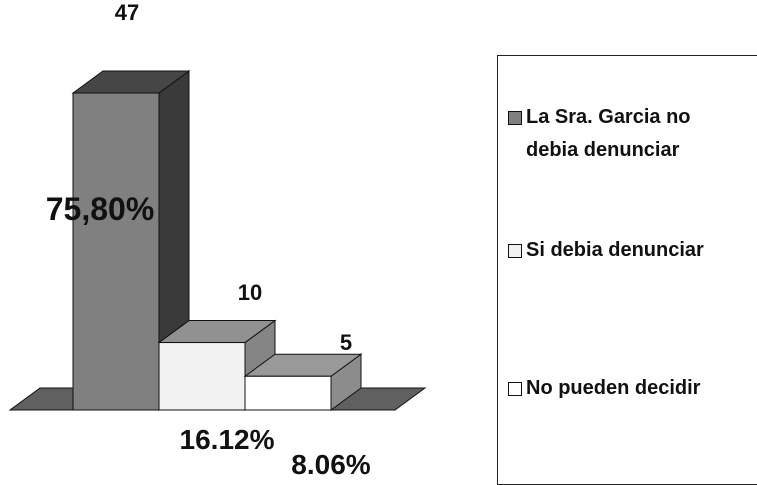  I want to click on legend-entry: La Sra. Garcia no debia denunciar, so click(628, 134).